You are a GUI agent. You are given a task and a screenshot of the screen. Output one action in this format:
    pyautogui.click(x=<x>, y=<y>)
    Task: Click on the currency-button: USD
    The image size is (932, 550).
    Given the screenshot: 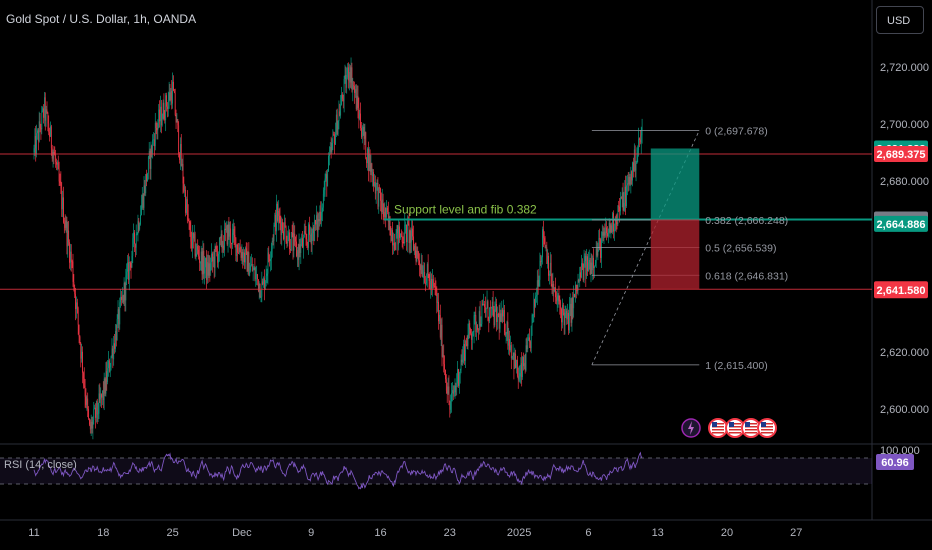 What is the action you would take?
    pyautogui.click(x=900, y=20)
    